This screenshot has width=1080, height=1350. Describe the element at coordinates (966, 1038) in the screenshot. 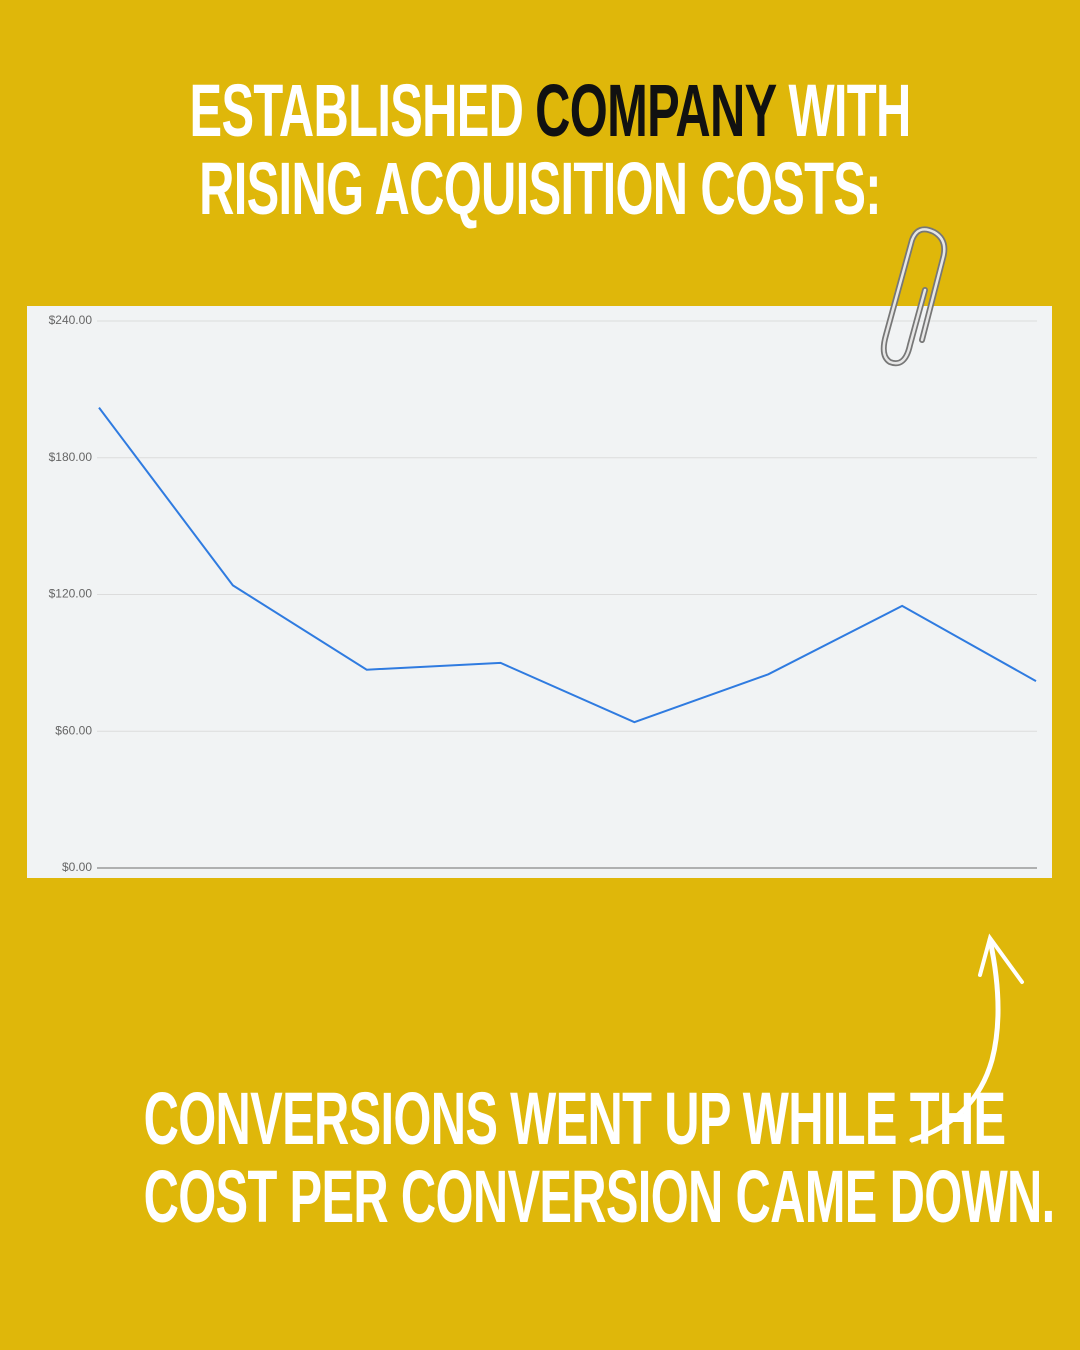

I see `arrow` at that location.